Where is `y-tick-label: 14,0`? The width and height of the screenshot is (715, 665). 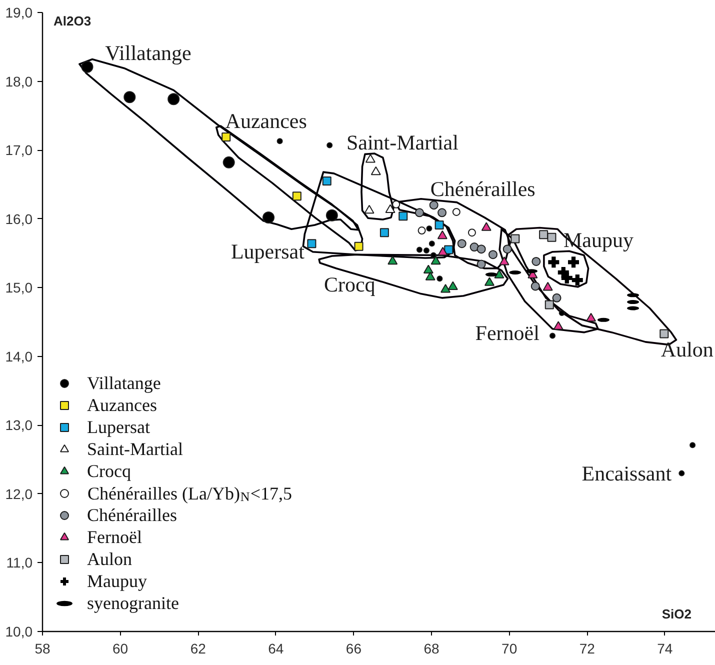
y-tick-label: 14,0 is located at coordinates (19, 356).